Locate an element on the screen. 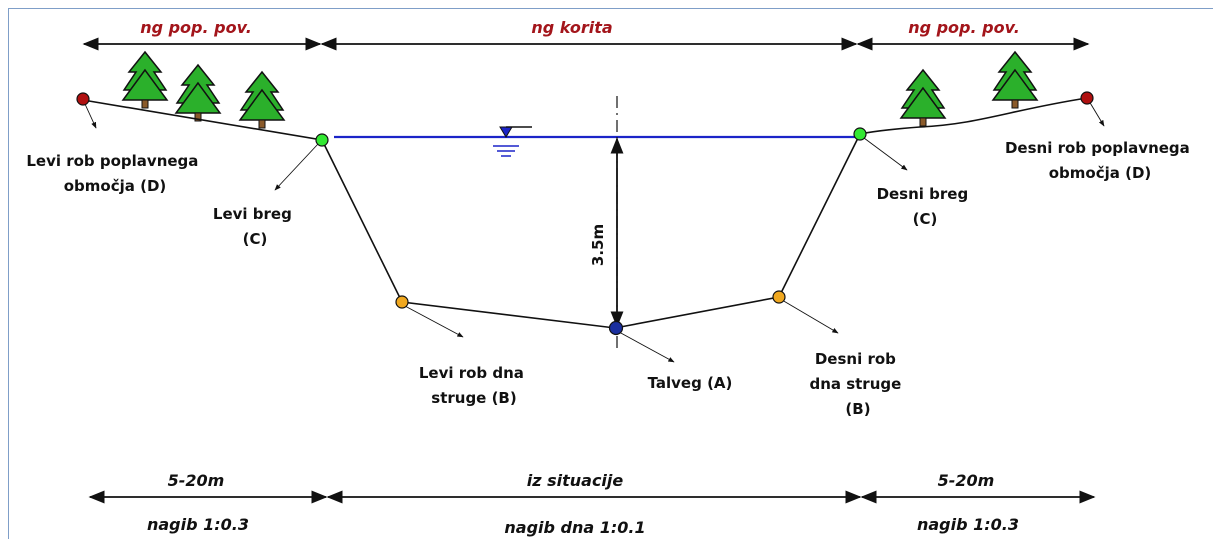 This screenshot has height=539, width=1213. water-level-icon is located at coordinates (512, 141).